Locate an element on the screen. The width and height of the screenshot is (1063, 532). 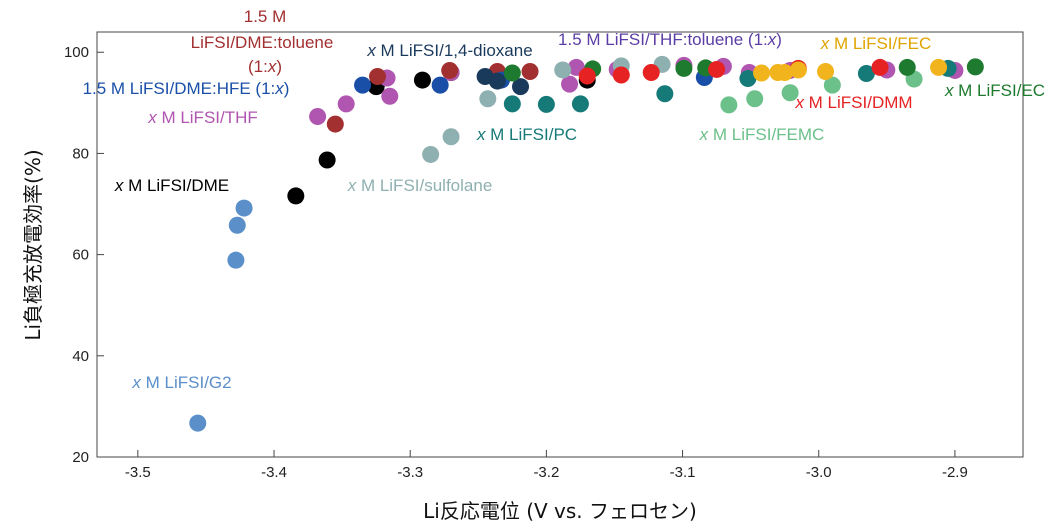
series-label-part: M LiFSI/G2 is located at coordinates (186, 382).